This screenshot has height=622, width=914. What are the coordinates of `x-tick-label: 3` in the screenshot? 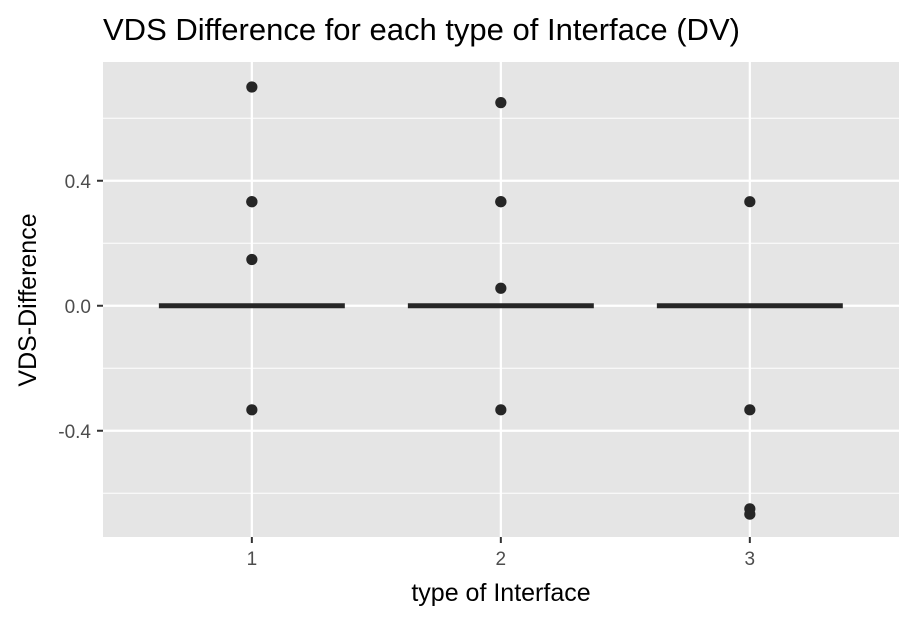 It's located at (750, 559).